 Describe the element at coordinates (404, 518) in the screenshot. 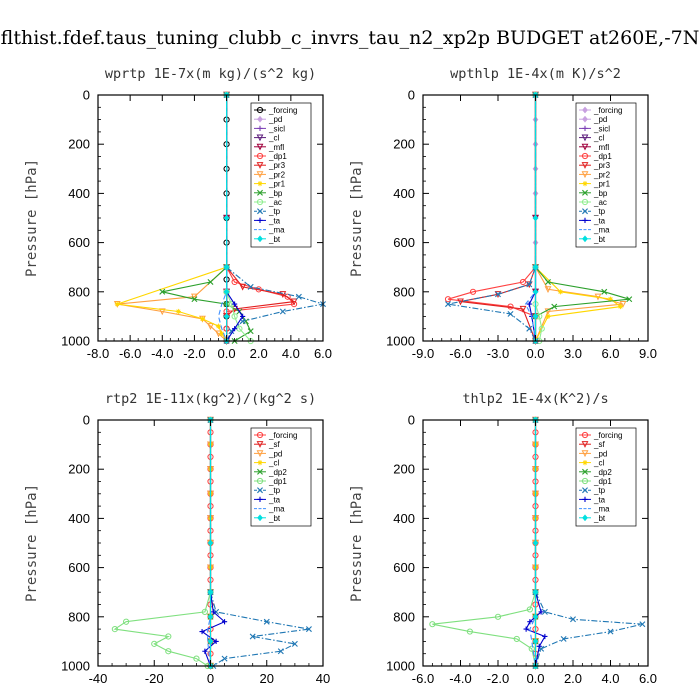

I see `y-tick-label: 400` at that location.